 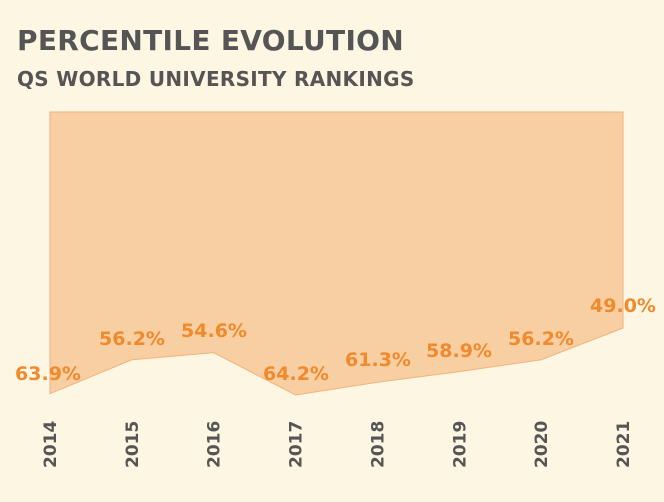 I want to click on value-label: 49.0%, so click(x=623, y=306).